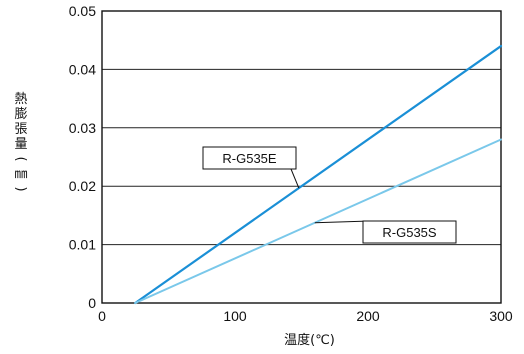 Image resolution: width=524 pixels, height=354 pixels. I want to click on x-tick-label: 200, so click(368, 316).